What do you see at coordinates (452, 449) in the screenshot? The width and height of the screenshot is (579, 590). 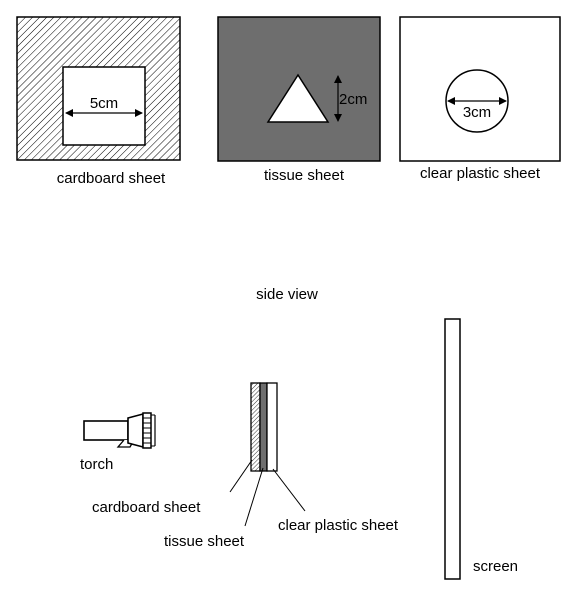 I see `screen-panel` at bounding box center [452, 449].